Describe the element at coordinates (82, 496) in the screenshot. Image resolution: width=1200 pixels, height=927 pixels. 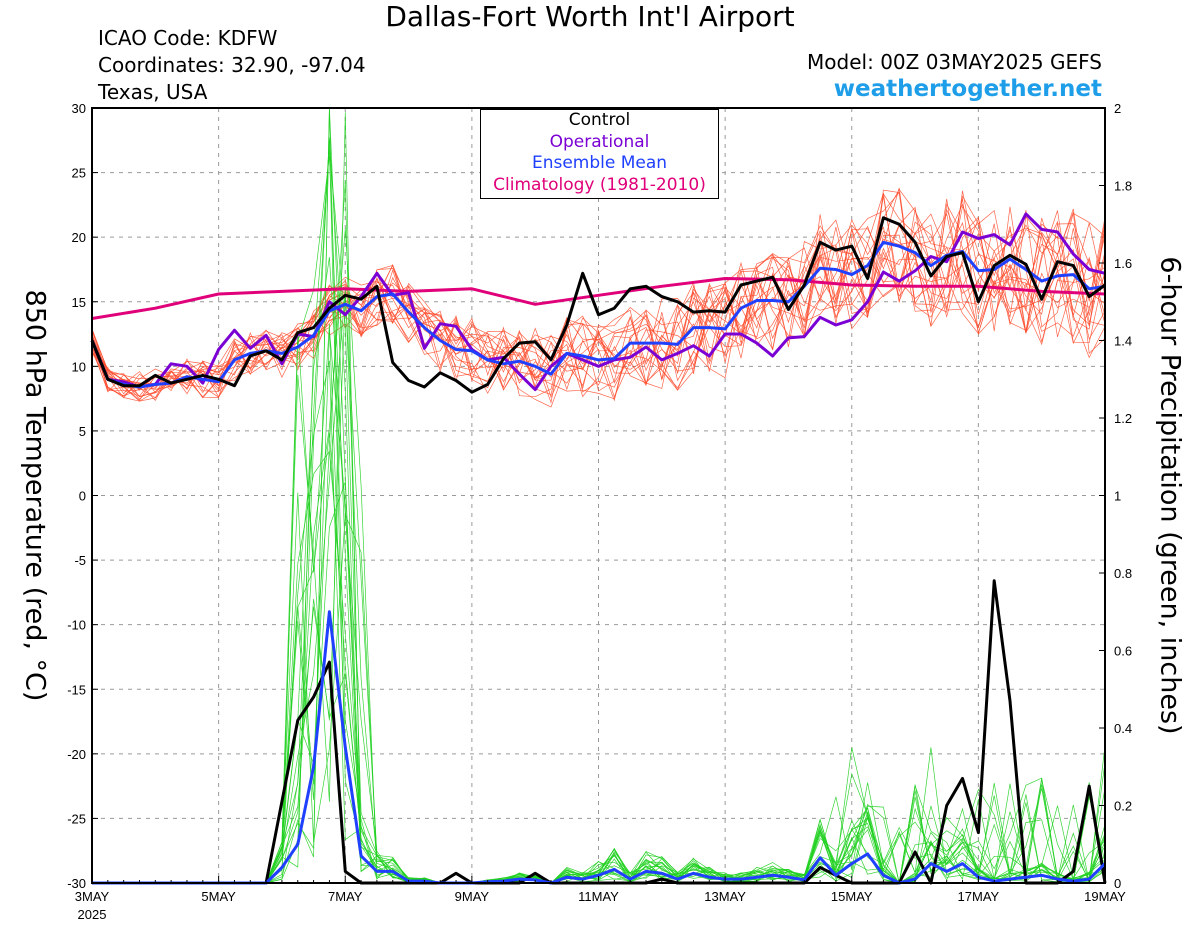
I see `y-tick-label-left: 0` at that location.